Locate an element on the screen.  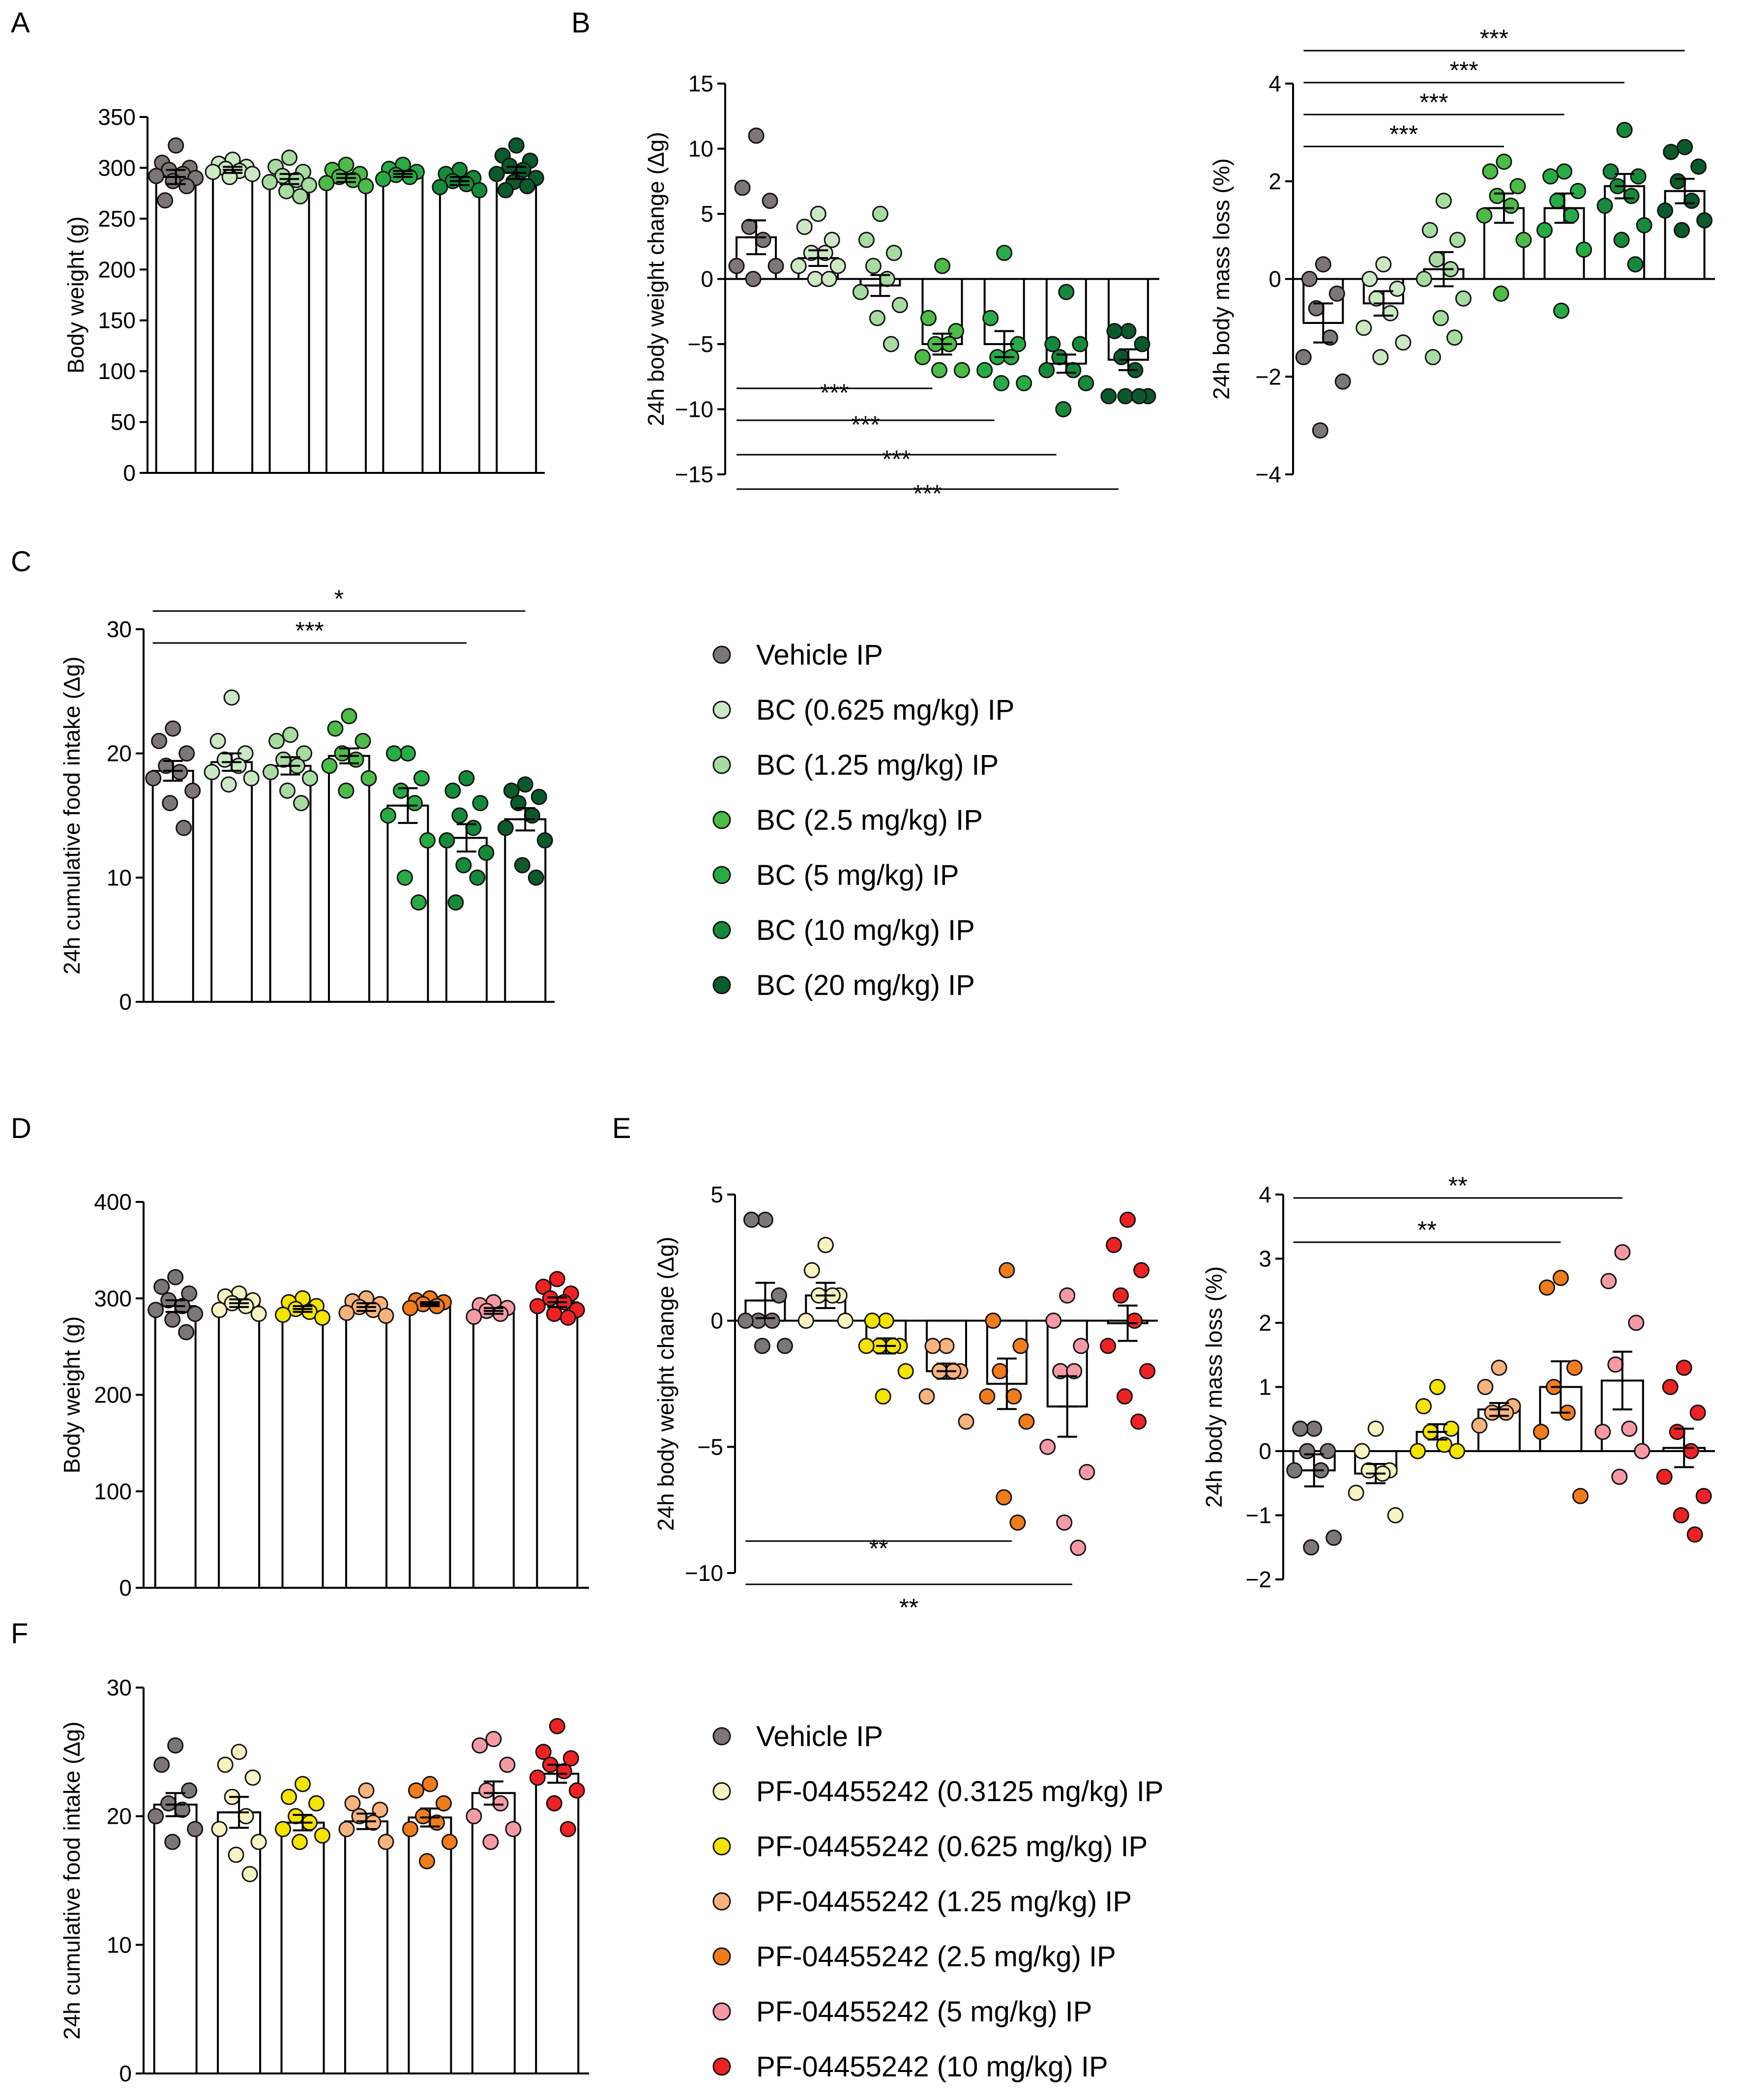
legend-label: BC (10 mg/kg) IP is located at coordinates (866, 930).